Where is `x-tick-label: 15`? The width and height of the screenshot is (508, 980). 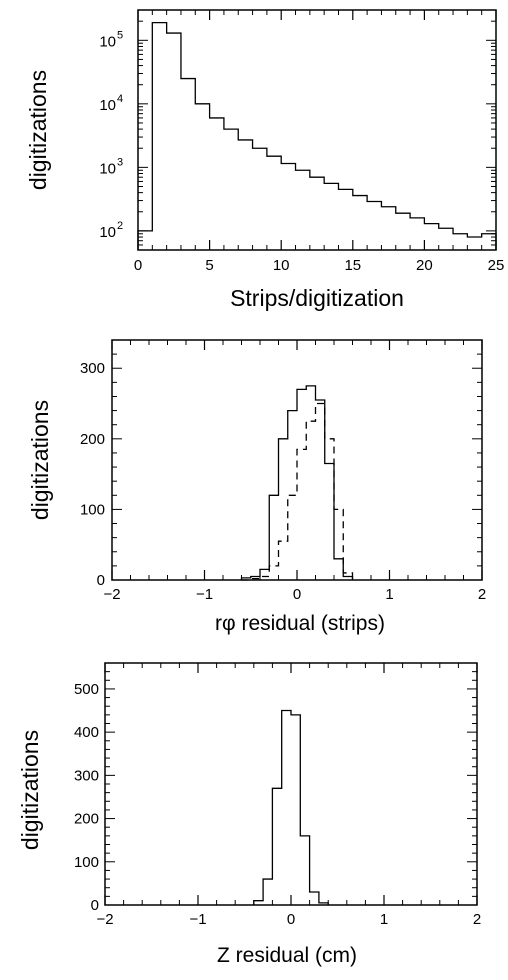 x-tick-label: 15 is located at coordinates (352, 265).